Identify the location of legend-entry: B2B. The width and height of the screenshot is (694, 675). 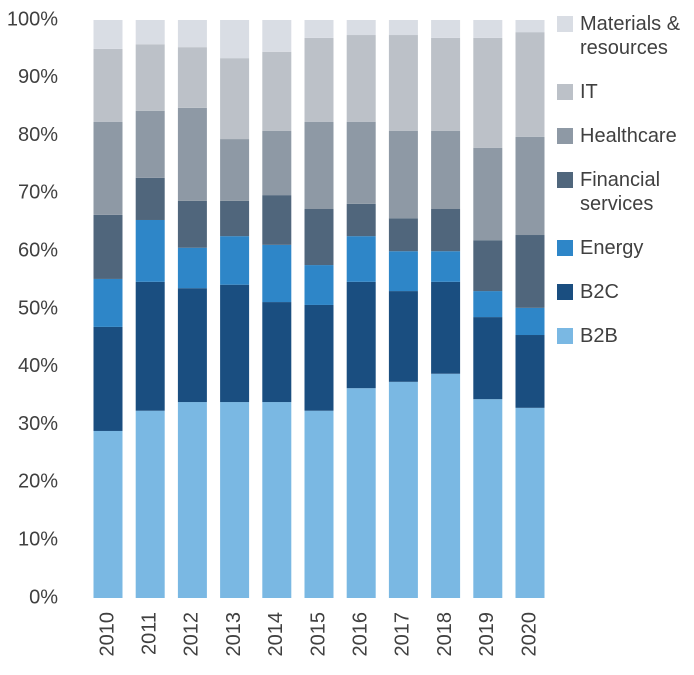
(622, 336).